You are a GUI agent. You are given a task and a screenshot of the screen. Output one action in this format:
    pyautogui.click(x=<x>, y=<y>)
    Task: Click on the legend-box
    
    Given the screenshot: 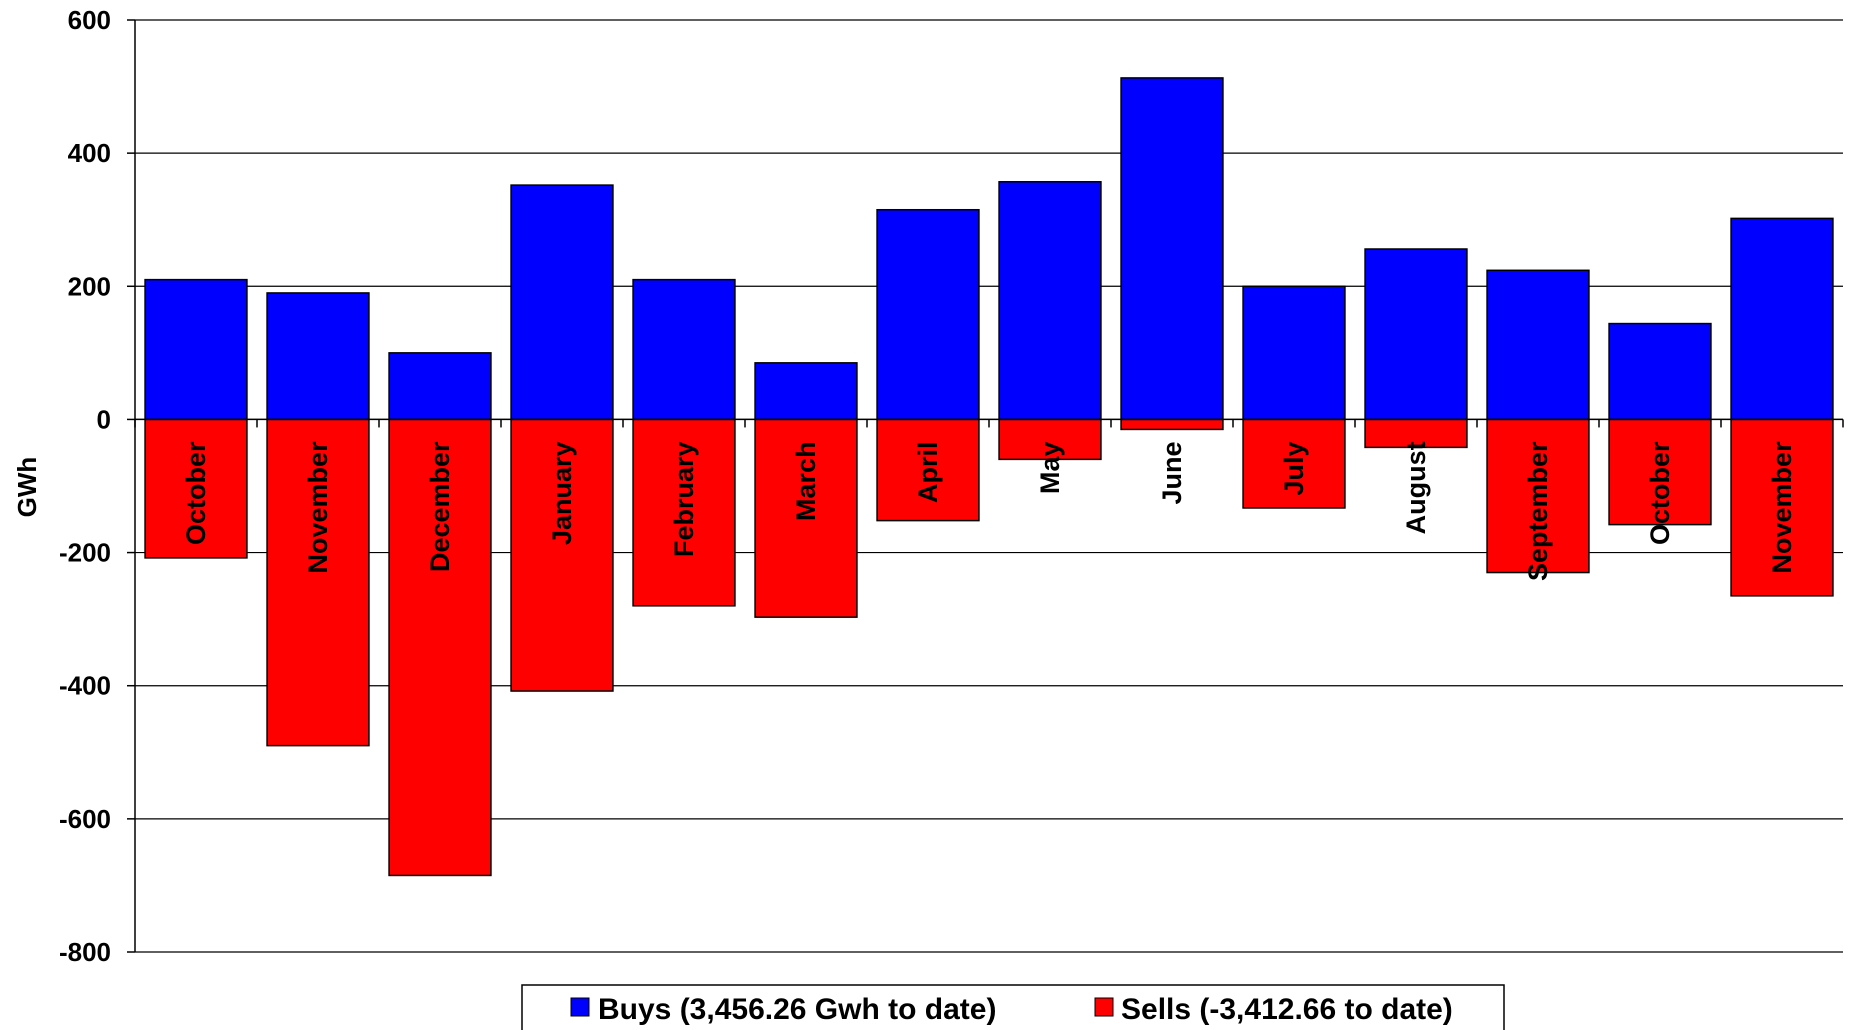 What is the action you would take?
    pyautogui.click(x=1013, y=1007)
    